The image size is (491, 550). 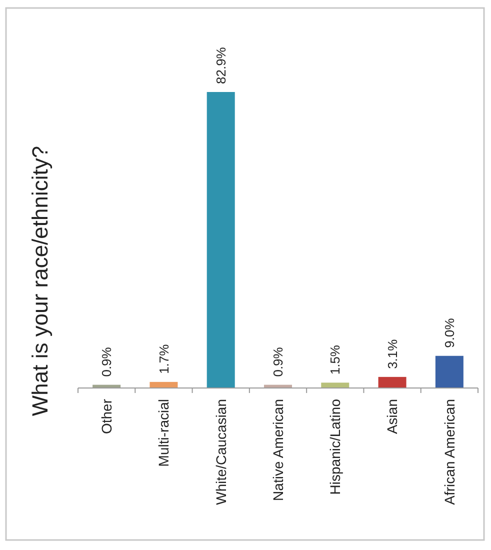 I want to click on data-label: 3.1%, so click(x=392, y=353).